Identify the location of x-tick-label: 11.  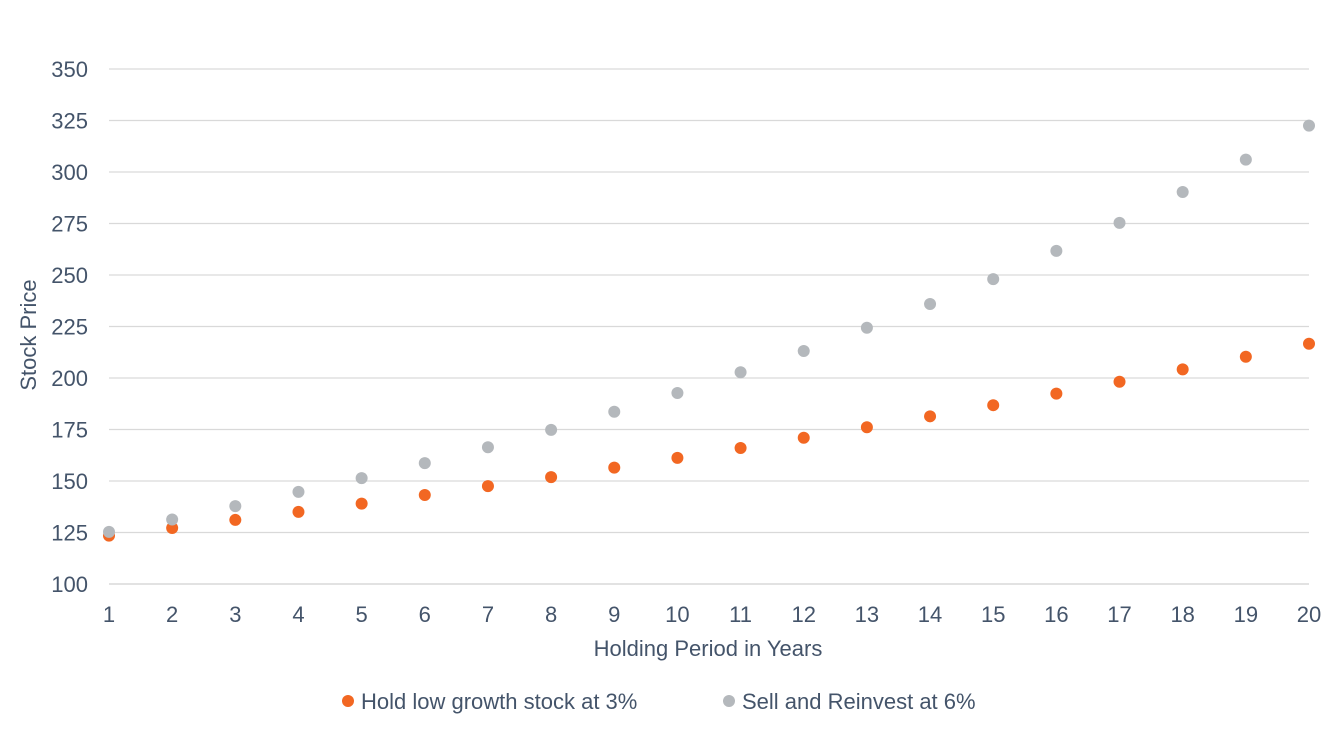
(740, 614).